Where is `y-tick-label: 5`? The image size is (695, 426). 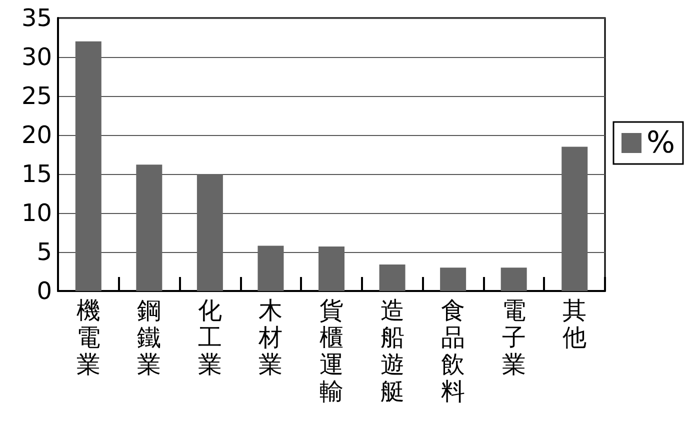
y-tick-label: 5 is located at coordinates (44, 252).